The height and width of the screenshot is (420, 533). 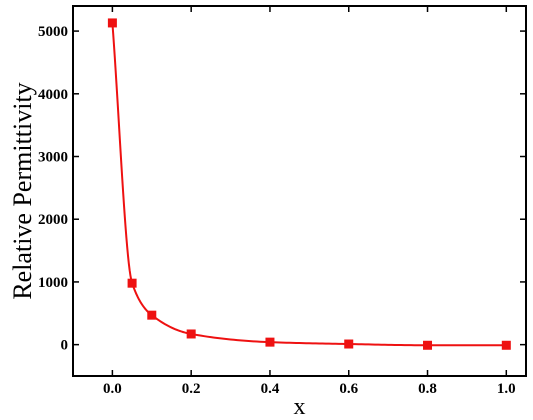 What do you see at coordinates (53, 158) in the screenshot?
I see `y-tick-label: 3000` at bounding box center [53, 158].